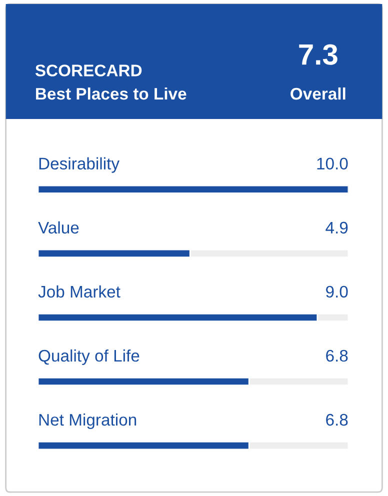  Describe the element at coordinates (79, 165) in the screenshot. I see `y-tick-label: Desirability` at that location.